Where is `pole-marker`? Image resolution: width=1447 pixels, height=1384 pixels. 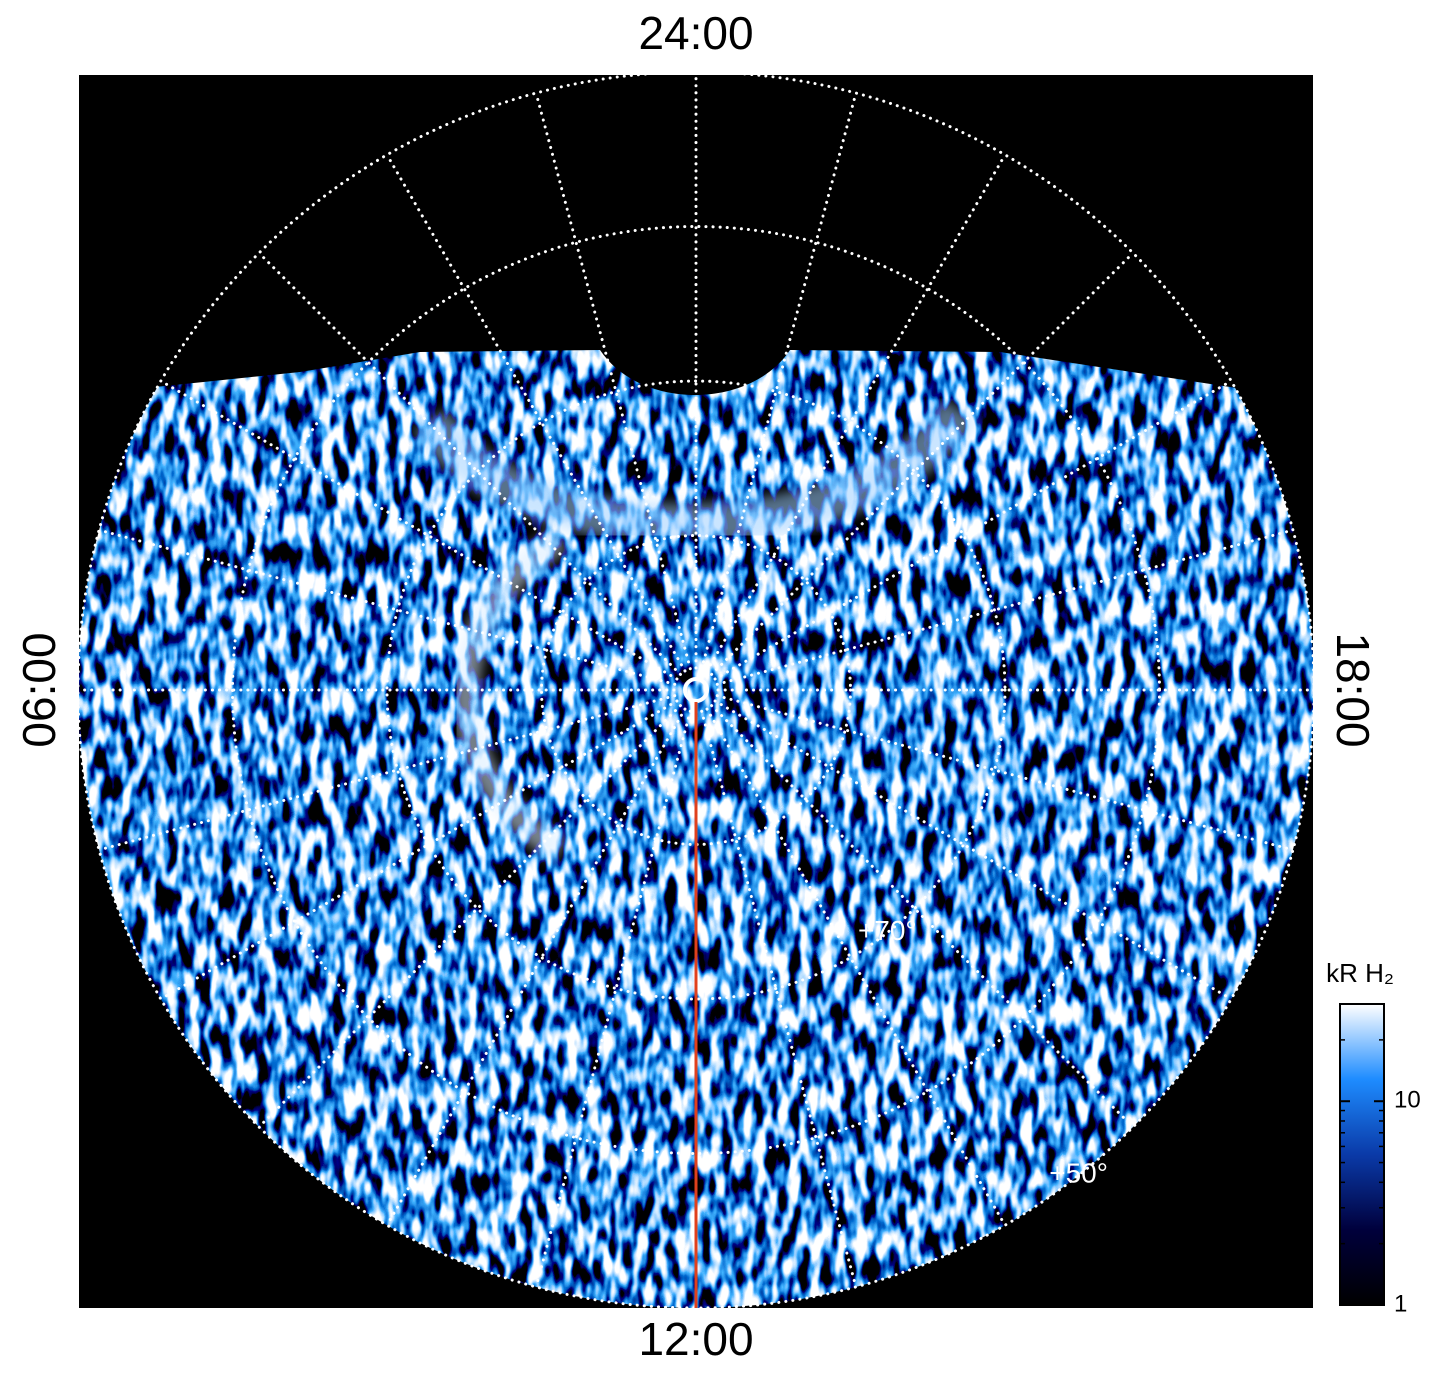 pole-marker is located at coordinates (696, 690).